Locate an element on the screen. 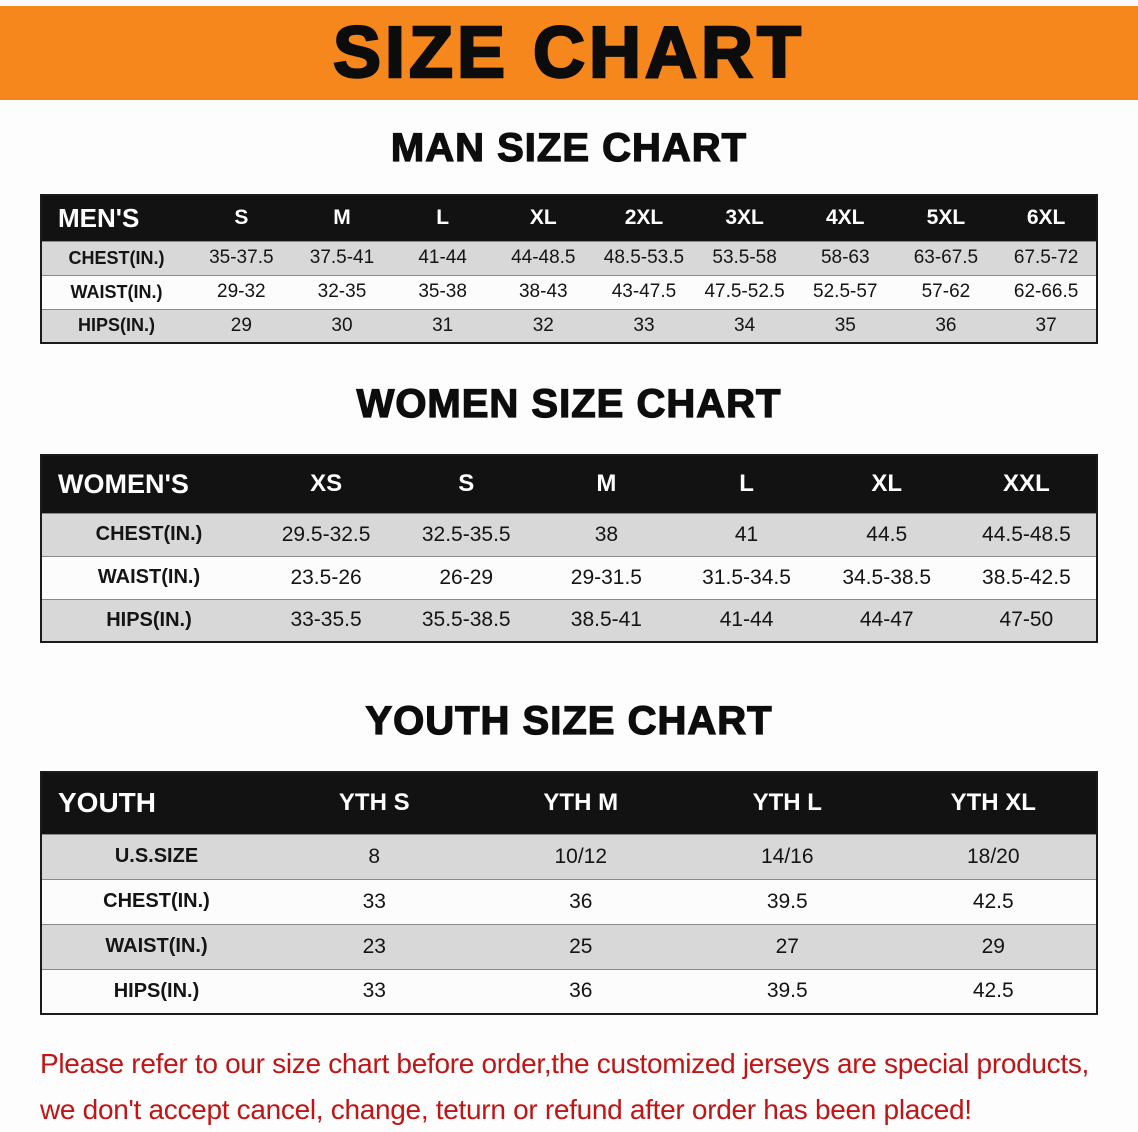 The width and height of the screenshot is (1138, 1132). size-value-cell: 53.5-58 is located at coordinates (744, 257).